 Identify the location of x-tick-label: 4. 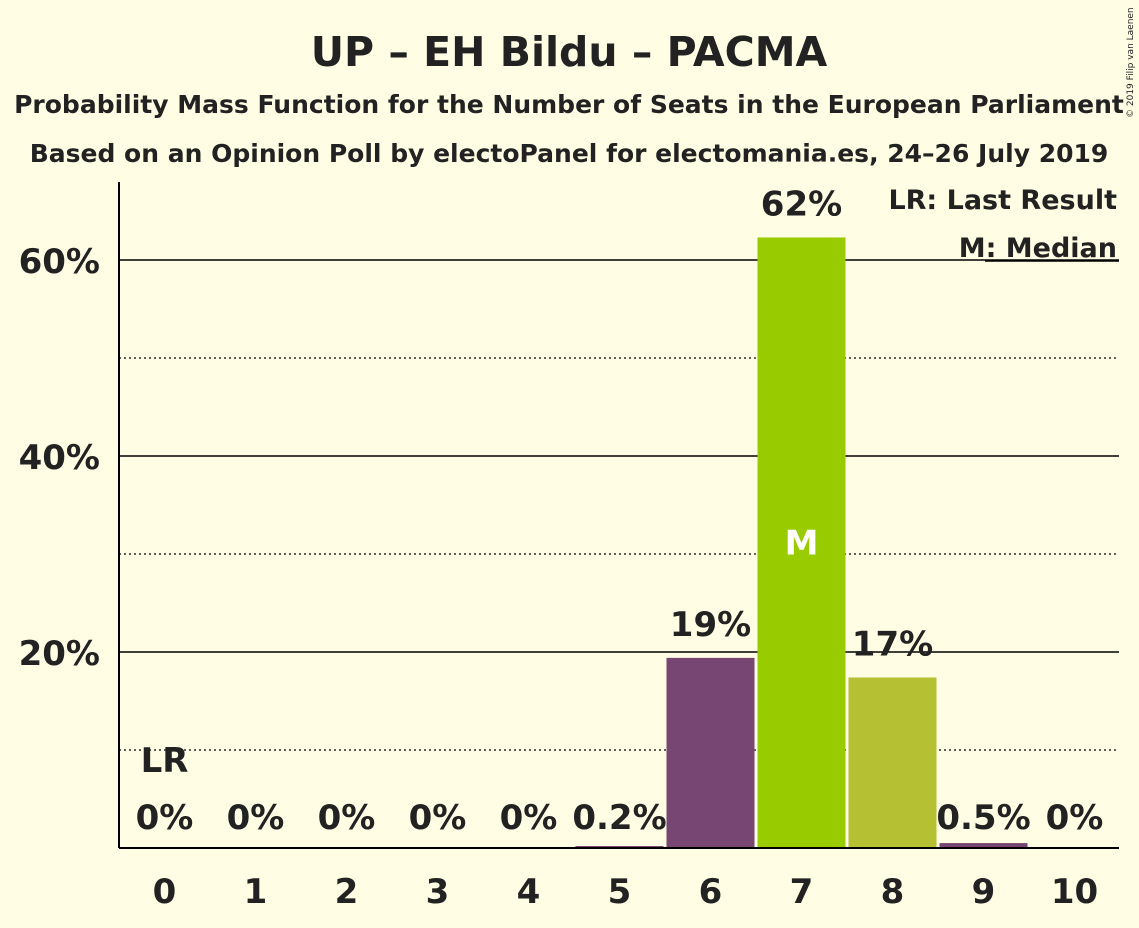
(529, 892).